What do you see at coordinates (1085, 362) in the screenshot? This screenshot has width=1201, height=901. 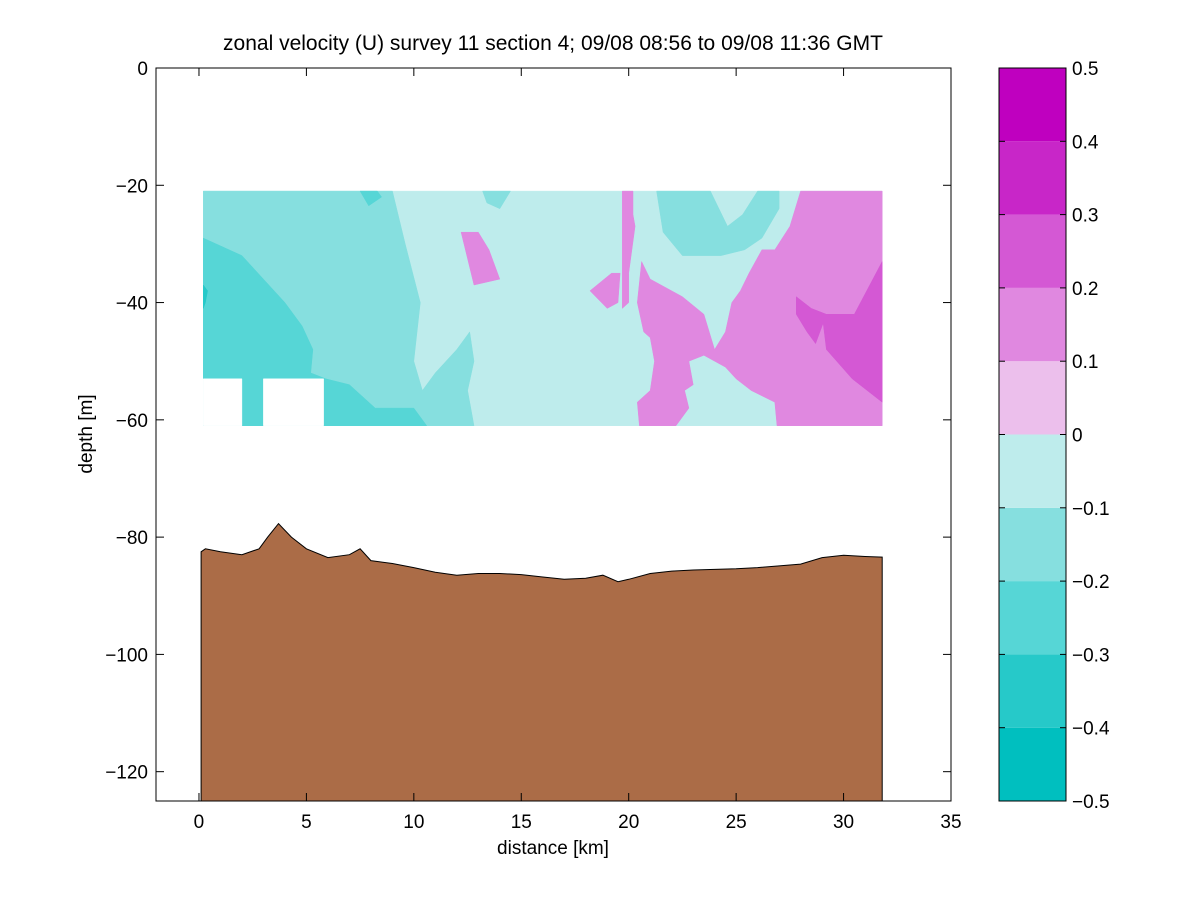 I see `colorbar-tick-label: 0.1` at bounding box center [1085, 362].